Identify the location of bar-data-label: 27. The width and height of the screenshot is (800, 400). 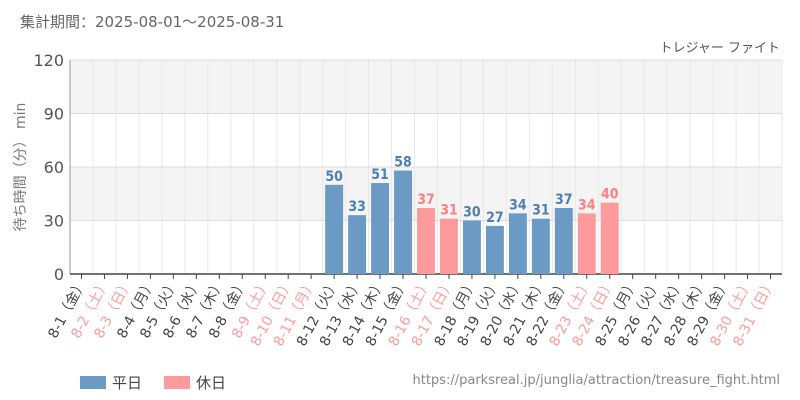
(495, 218).